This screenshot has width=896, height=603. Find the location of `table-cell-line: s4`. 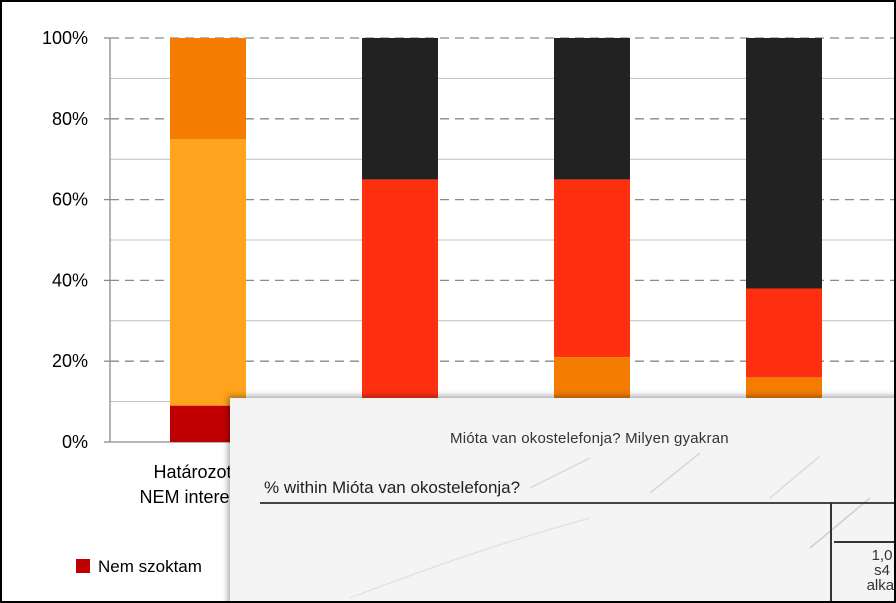

table-cell-line: s4 is located at coordinates (882, 570).